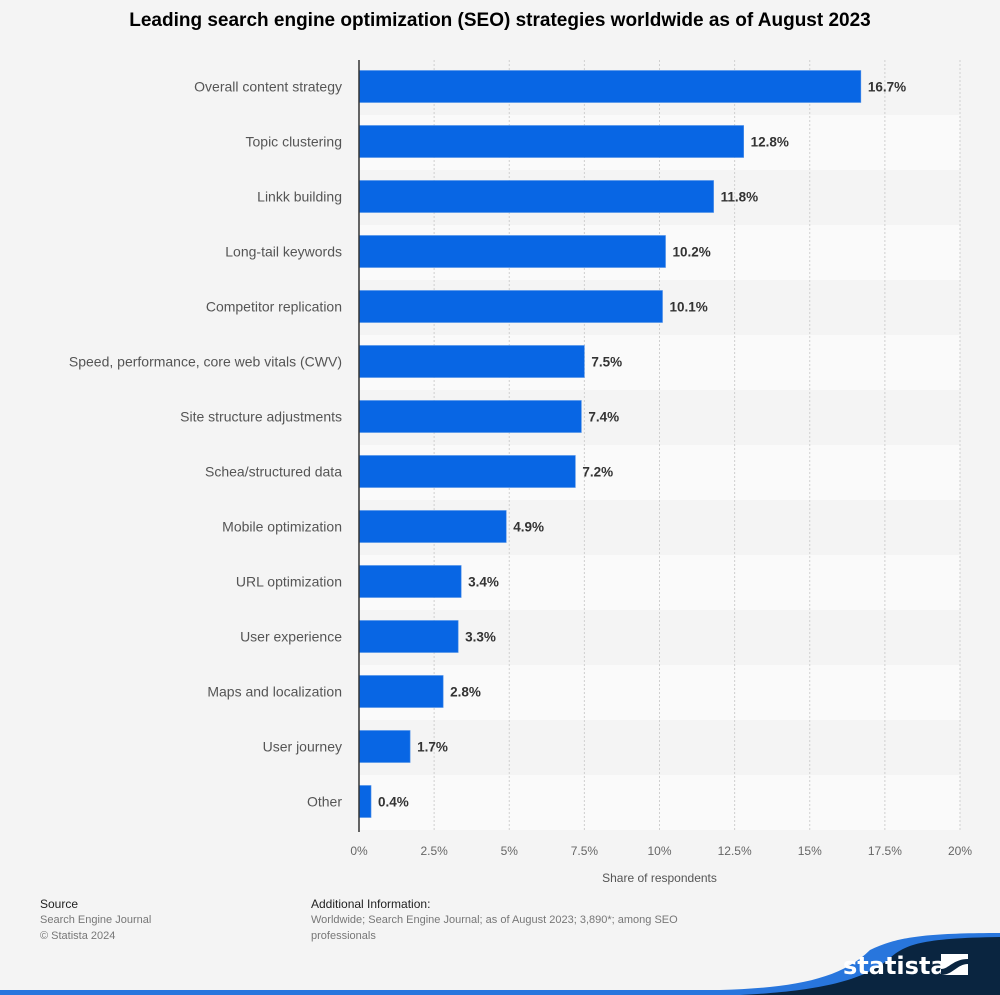  What do you see at coordinates (371, 904) in the screenshot?
I see `additional-info-heading: Additional Information:` at bounding box center [371, 904].